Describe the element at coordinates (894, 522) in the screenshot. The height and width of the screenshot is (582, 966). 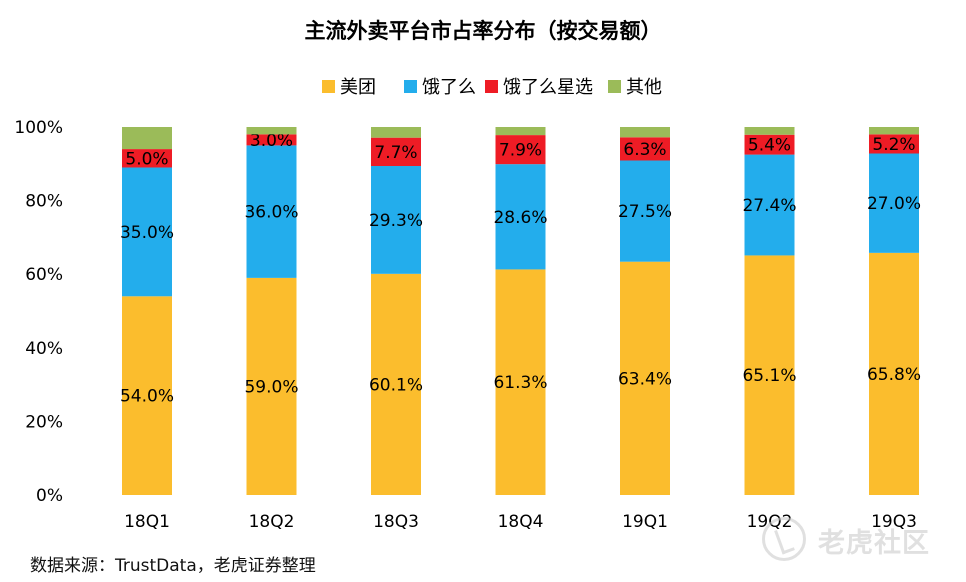
I see `x-tick-label: 19Q3` at that location.